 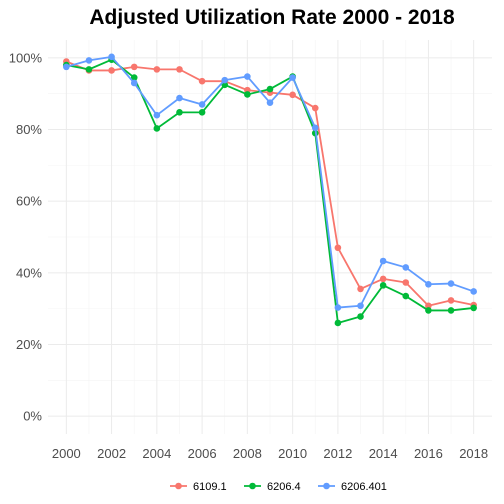 What do you see at coordinates (202, 453) in the screenshot?
I see `x-tick-label: 2006` at bounding box center [202, 453].